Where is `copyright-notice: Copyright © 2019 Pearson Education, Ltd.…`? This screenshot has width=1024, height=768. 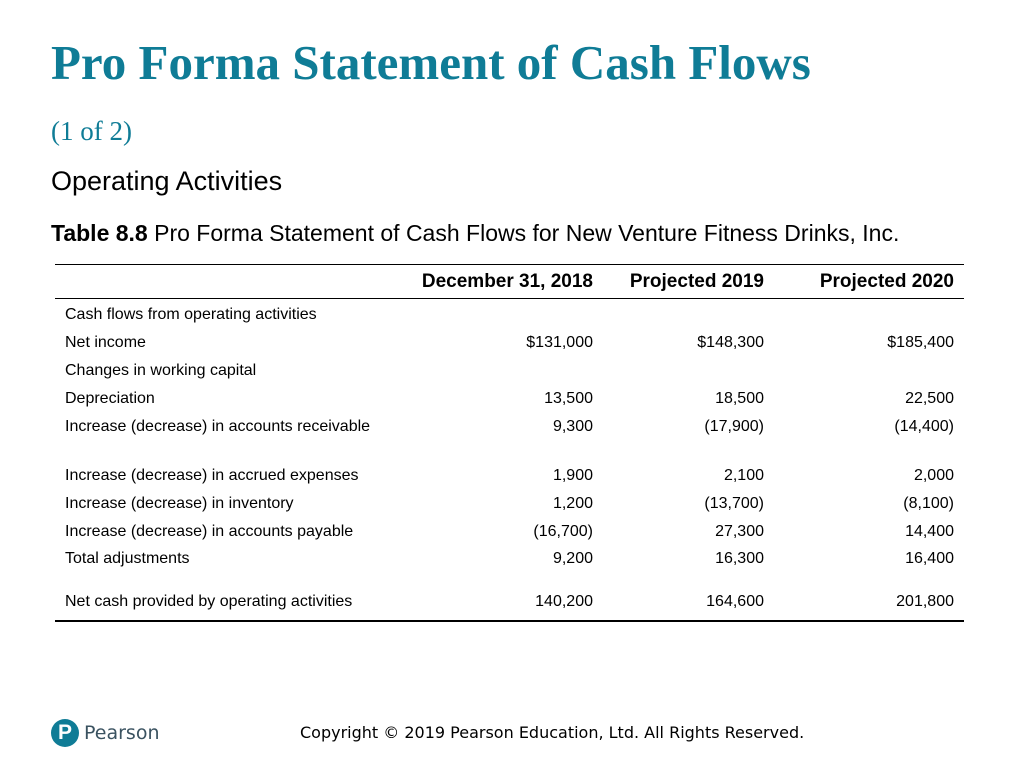
copyright-notice: Copyright © 2019 Pearson Education, Ltd.… is located at coordinates (552, 732).